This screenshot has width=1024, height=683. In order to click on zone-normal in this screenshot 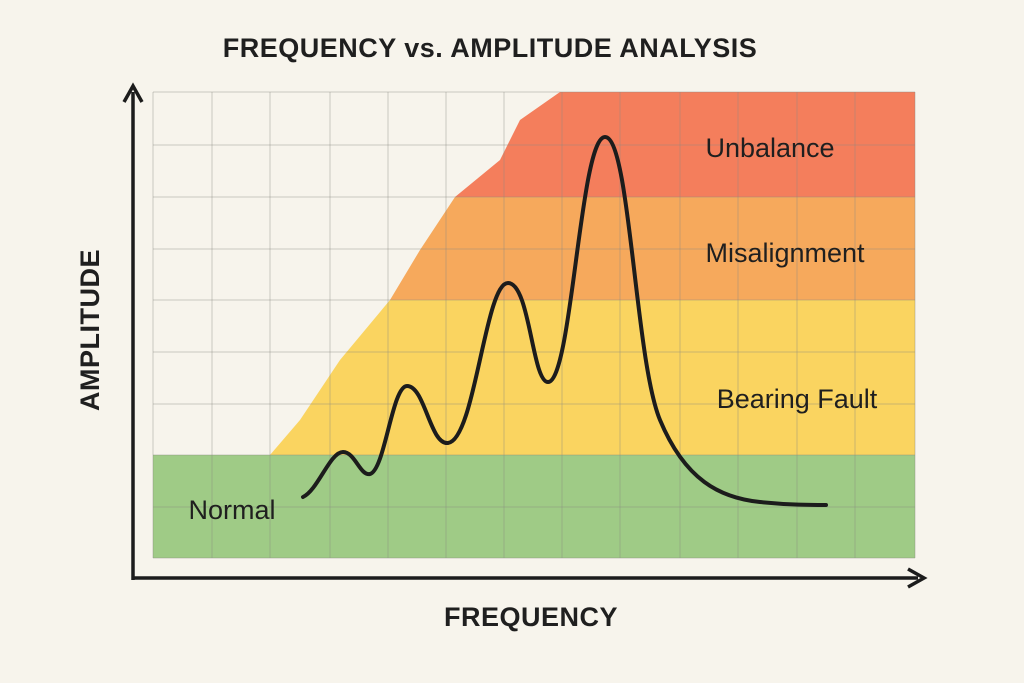, I will do `click(534, 506)`.